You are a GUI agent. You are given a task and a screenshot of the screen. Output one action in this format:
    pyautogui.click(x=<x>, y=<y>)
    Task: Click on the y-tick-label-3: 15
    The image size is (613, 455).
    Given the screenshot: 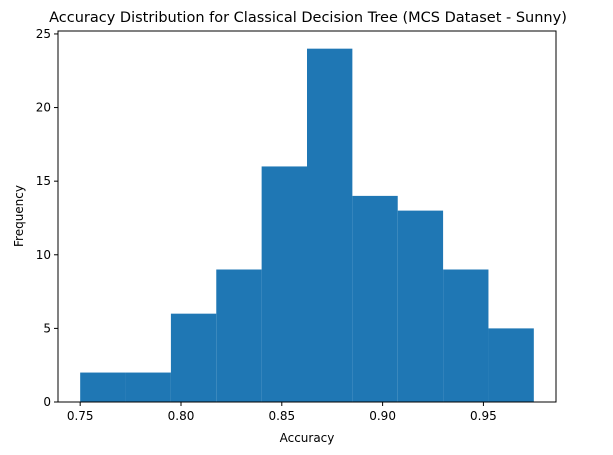 What is the action you would take?
    pyautogui.click(x=43, y=181)
    